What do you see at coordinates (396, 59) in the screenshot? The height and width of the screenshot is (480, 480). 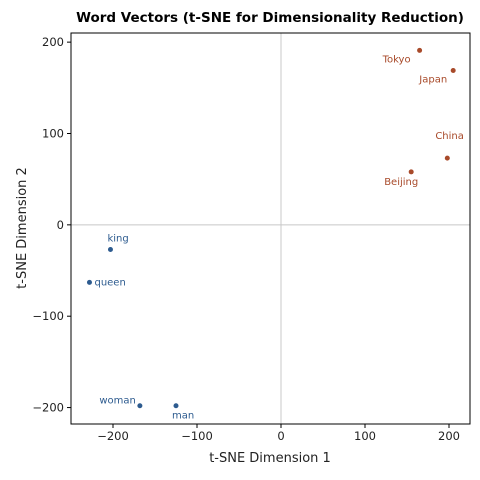 I see `label-tokyo: Tokyo` at bounding box center [396, 59].